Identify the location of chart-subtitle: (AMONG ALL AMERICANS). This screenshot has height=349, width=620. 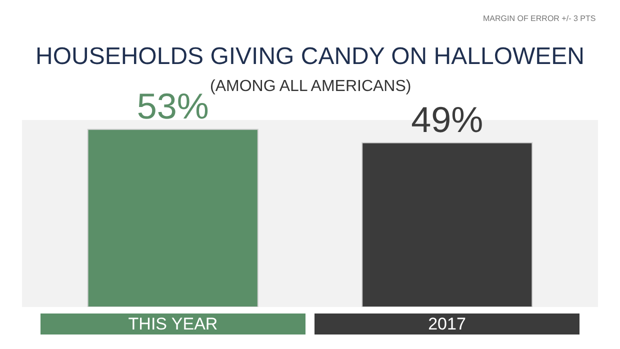
(311, 86).